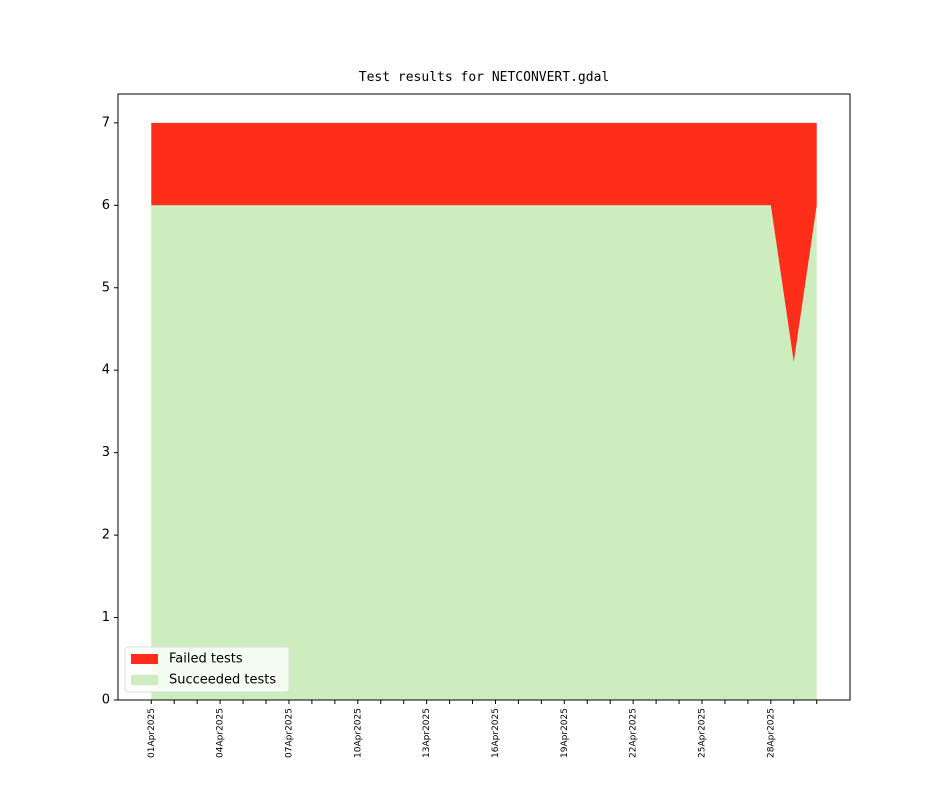  Describe the element at coordinates (106, 452) in the screenshot. I see `y-tick-label: 3` at that location.